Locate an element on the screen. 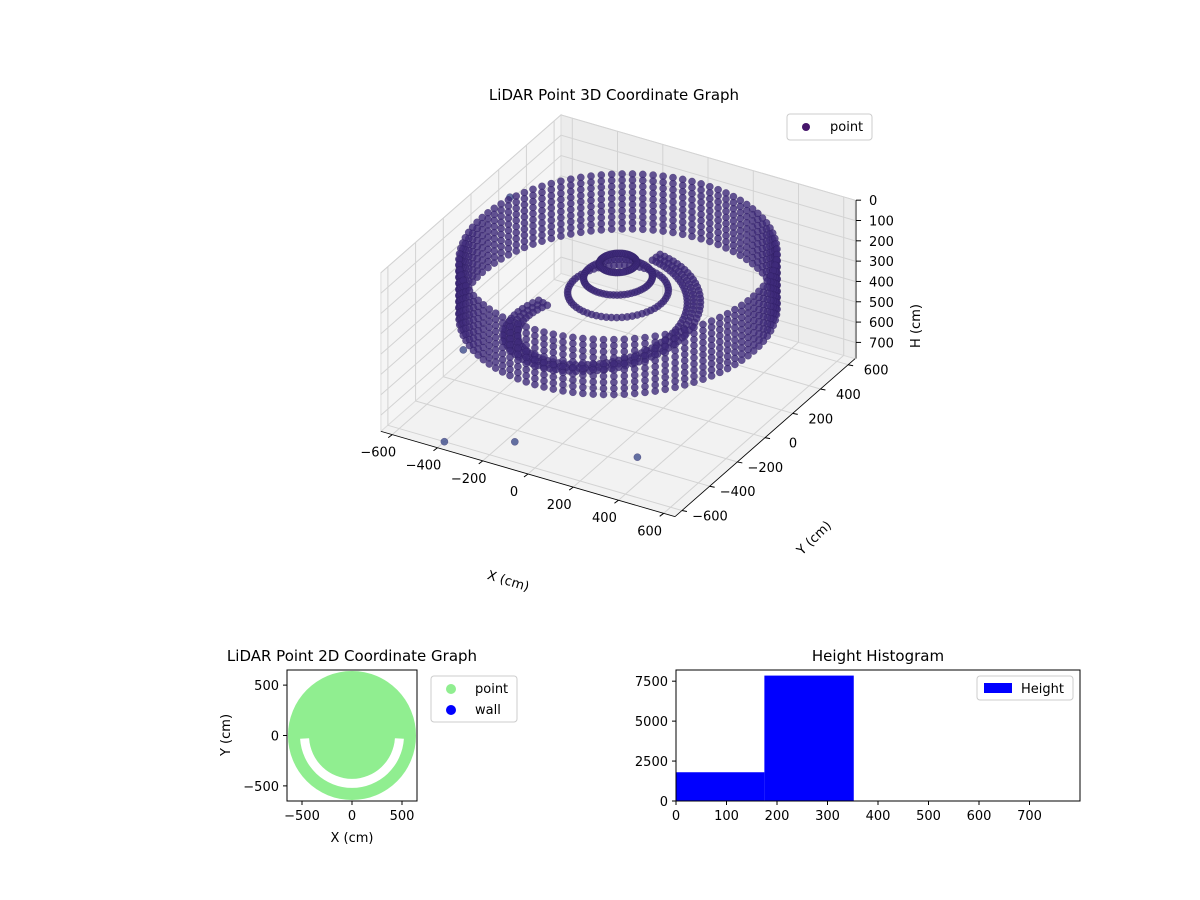 The image size is (1200, 900). plot2d-content is located at coordinates (352, 735).